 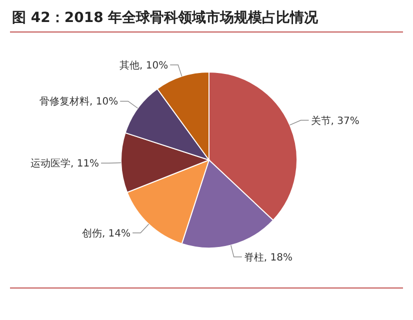 I want to click on slice-label: 运动医学, 11%, so click(x=65, y=164).